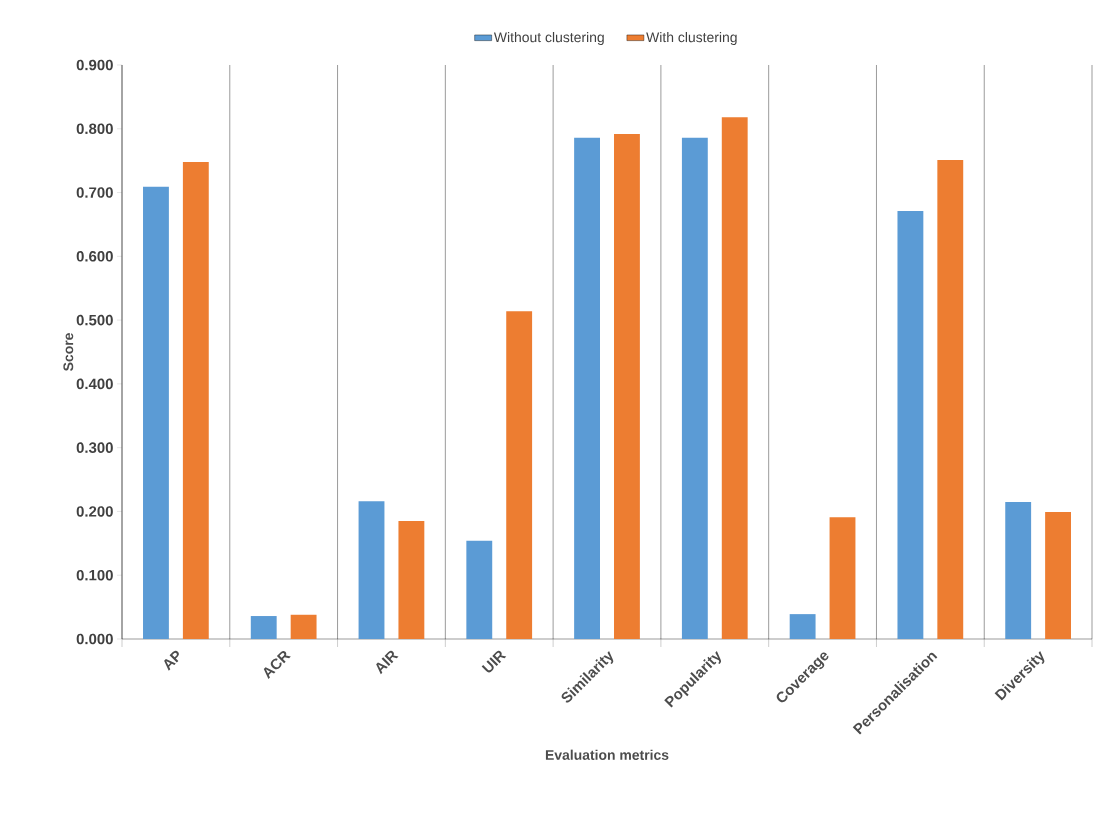 The height and width of the screenshot is (814, 1094). I want to click on y-tick-label: 0.200, so click(94, 511).